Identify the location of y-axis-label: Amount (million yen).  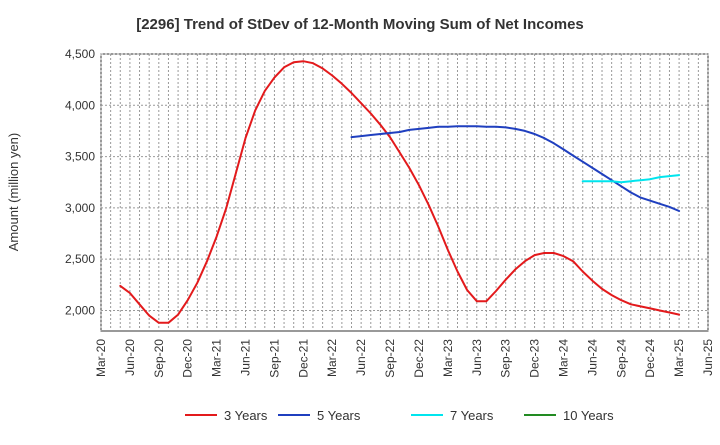
(13, 192).